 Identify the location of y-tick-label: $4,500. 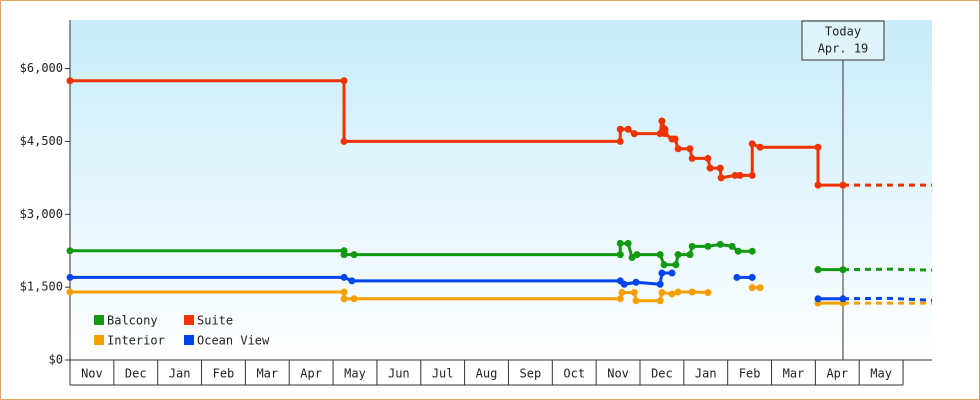
(41, 141).